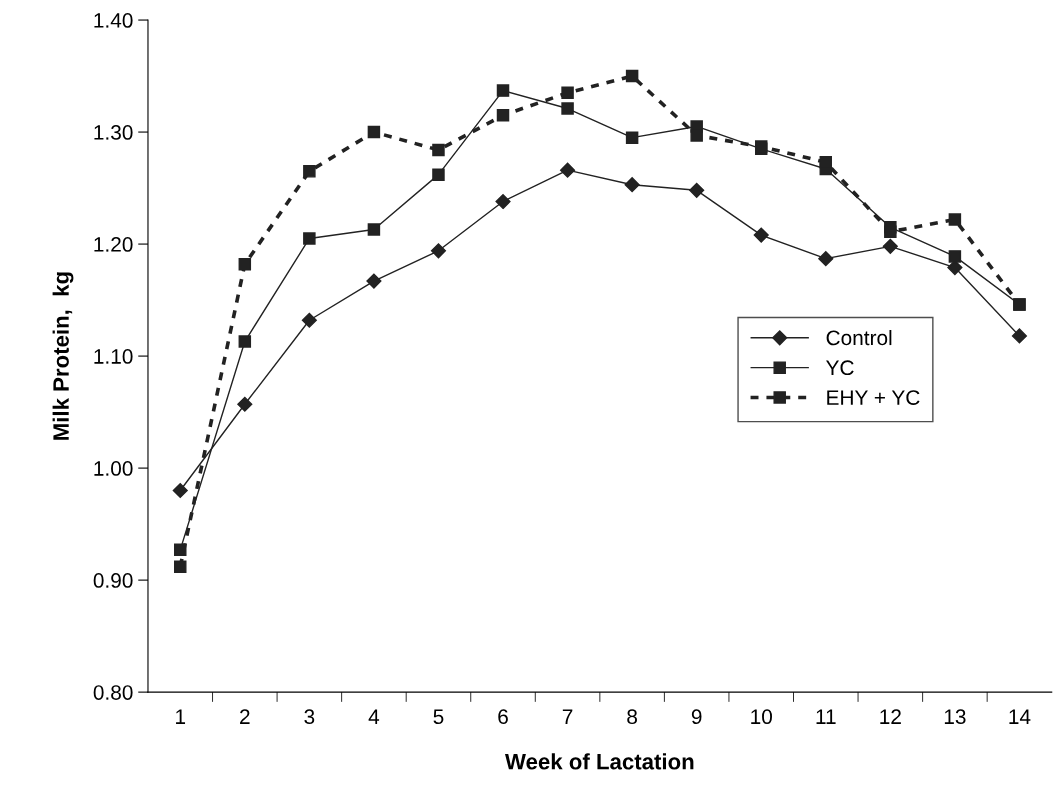 This screenshot has height=802, width=1057. What do you see at coordinates (873, 397) in the screenshot?
I see `legend-label: EHY + YC` at bounding box center [873, 397].